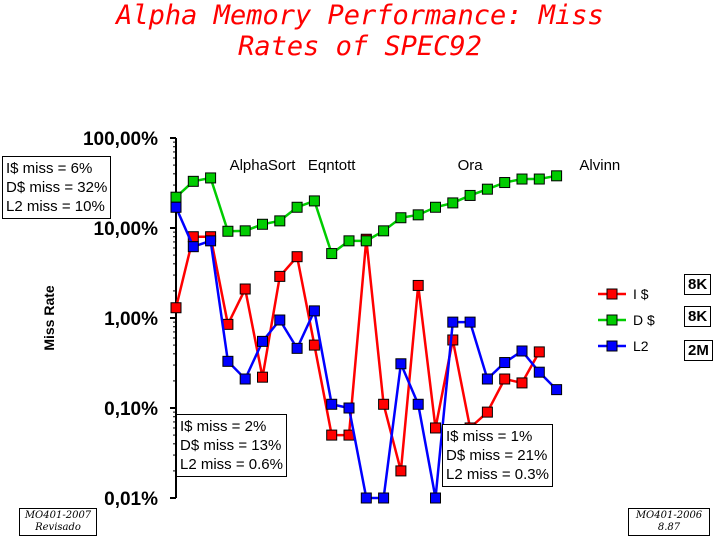  What do you see at coordinates (223, 426) in the screenshot?
I see `annotation-ora-line: I$ miss = 2%` at bounding box center [223, 426].